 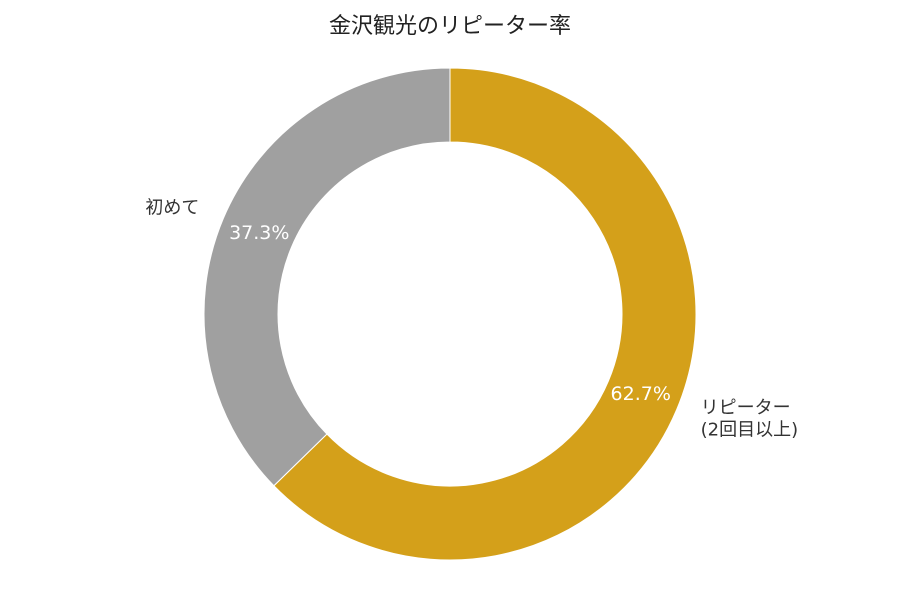 What do you see at coordinates (259, 233) in the screenshot?
I see `percent-label-1: 37.3%` at bounding box center [259, 233].